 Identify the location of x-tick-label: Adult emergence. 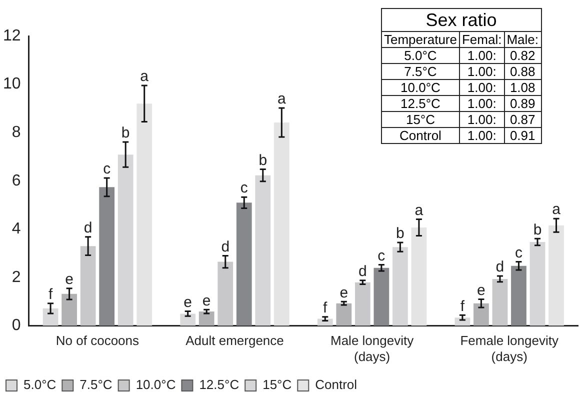
(235, 340).